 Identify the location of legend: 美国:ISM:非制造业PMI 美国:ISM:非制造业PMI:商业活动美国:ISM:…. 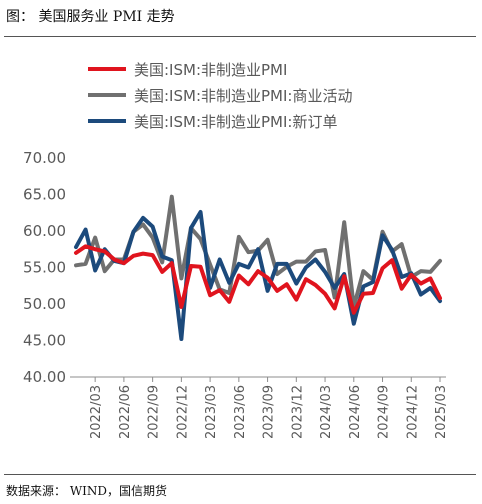
(220, 96).